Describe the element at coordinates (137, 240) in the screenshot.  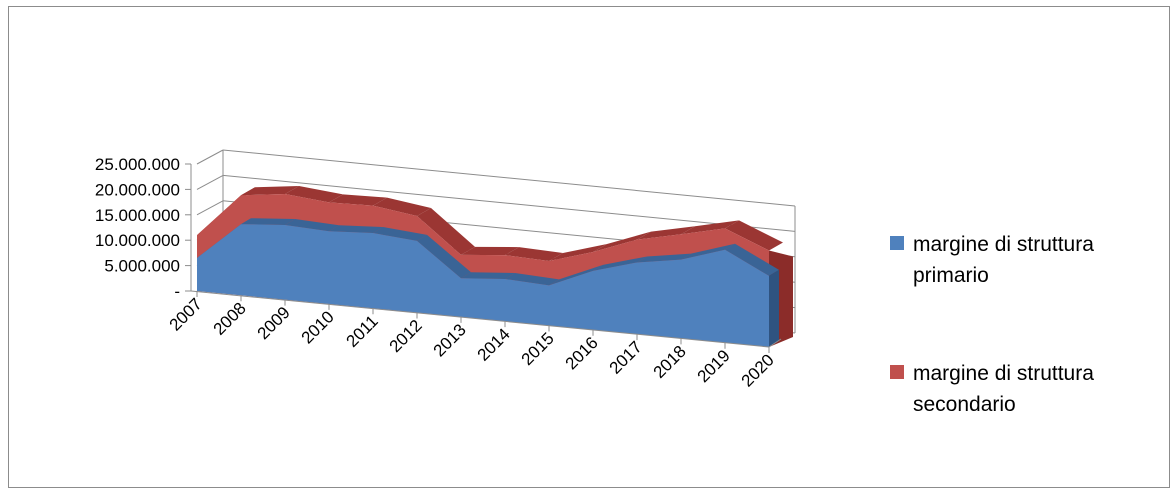
I see `y-tick-label-2: 10.000.000` at that location.